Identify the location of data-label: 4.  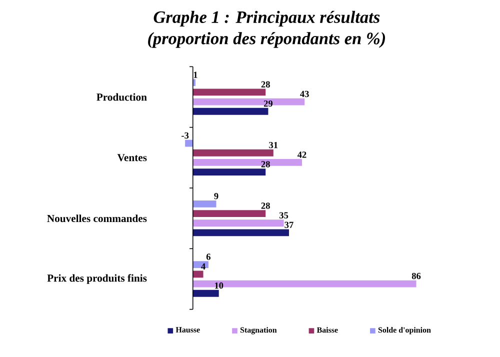
(203, 266).